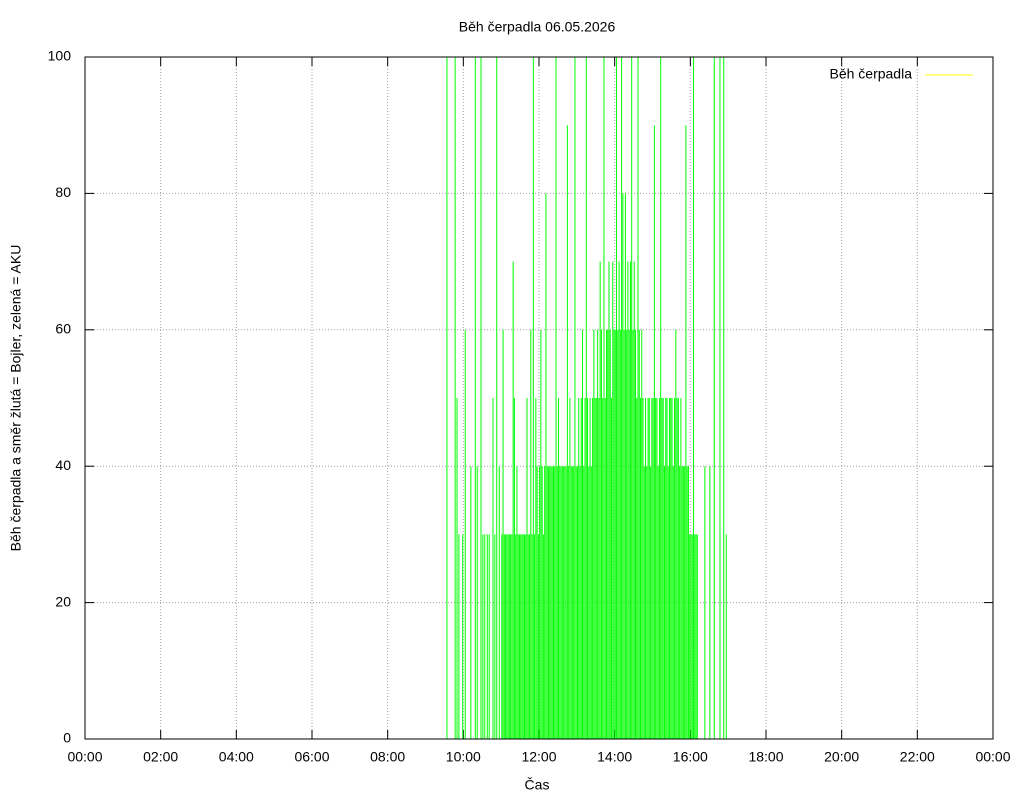 This screenshot has height=800, width=1024. Describe the element at coordinates (538, 757) in the screenshot. I see `x-tick-label: 12:00` at that location.